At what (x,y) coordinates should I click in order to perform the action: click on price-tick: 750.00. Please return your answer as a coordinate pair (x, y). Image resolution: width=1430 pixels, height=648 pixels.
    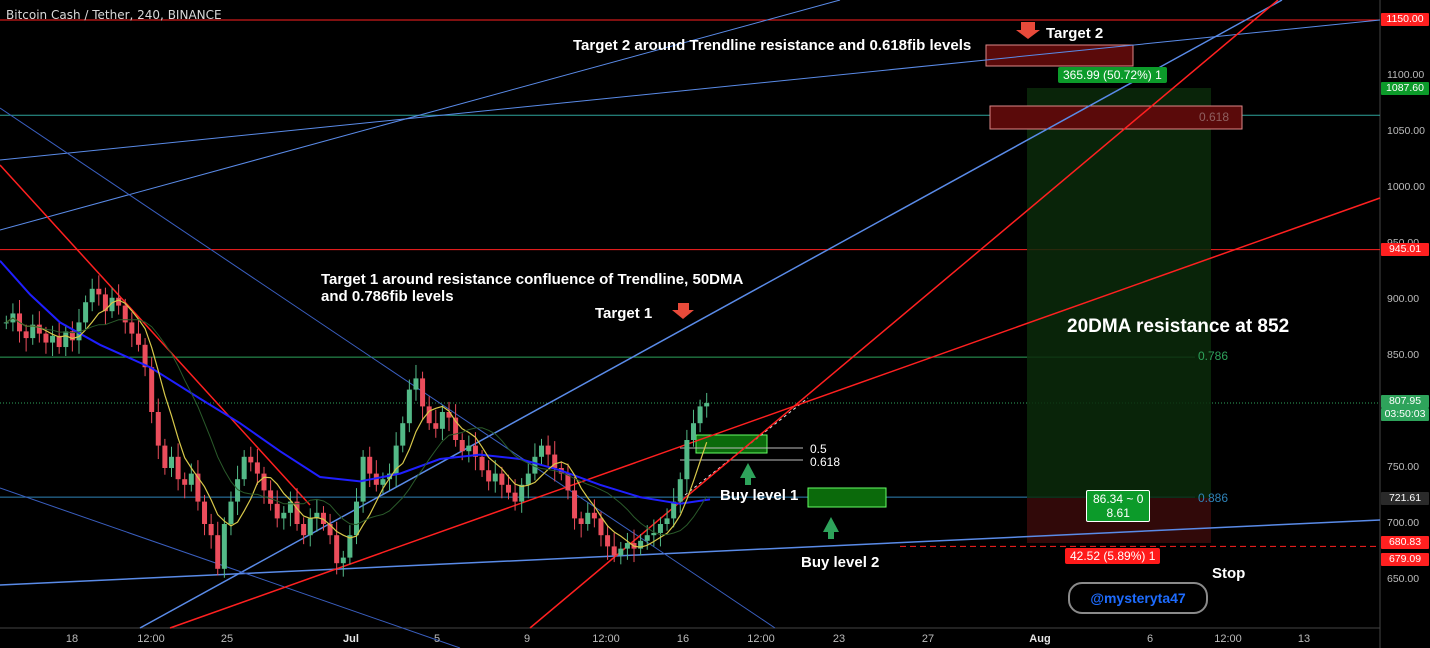
    Looking at the image, I should click on (1403, 467).